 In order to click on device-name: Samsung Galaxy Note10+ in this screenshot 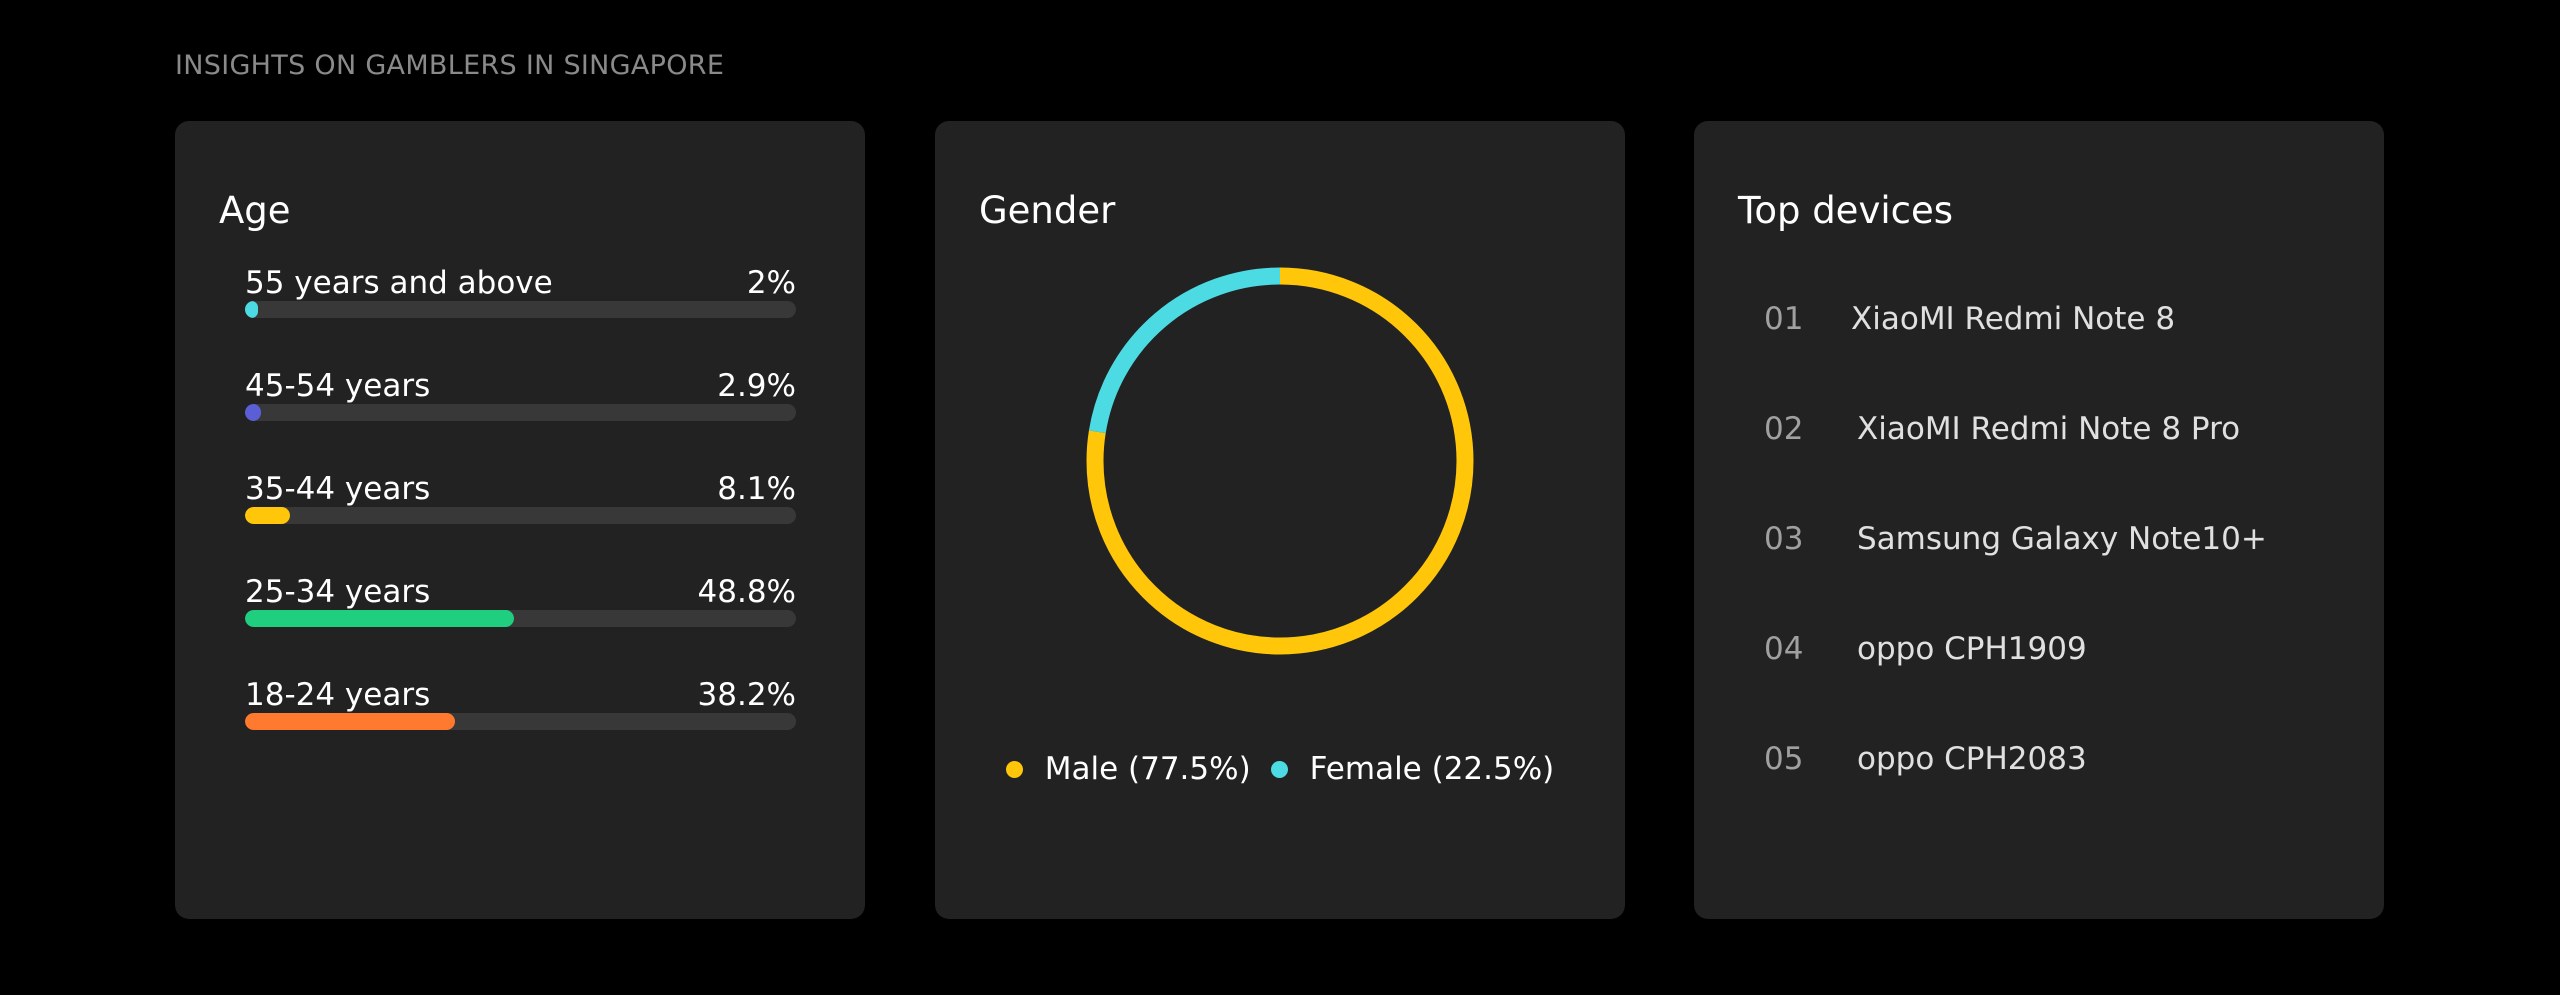, I will do `click(2062, 539)`.